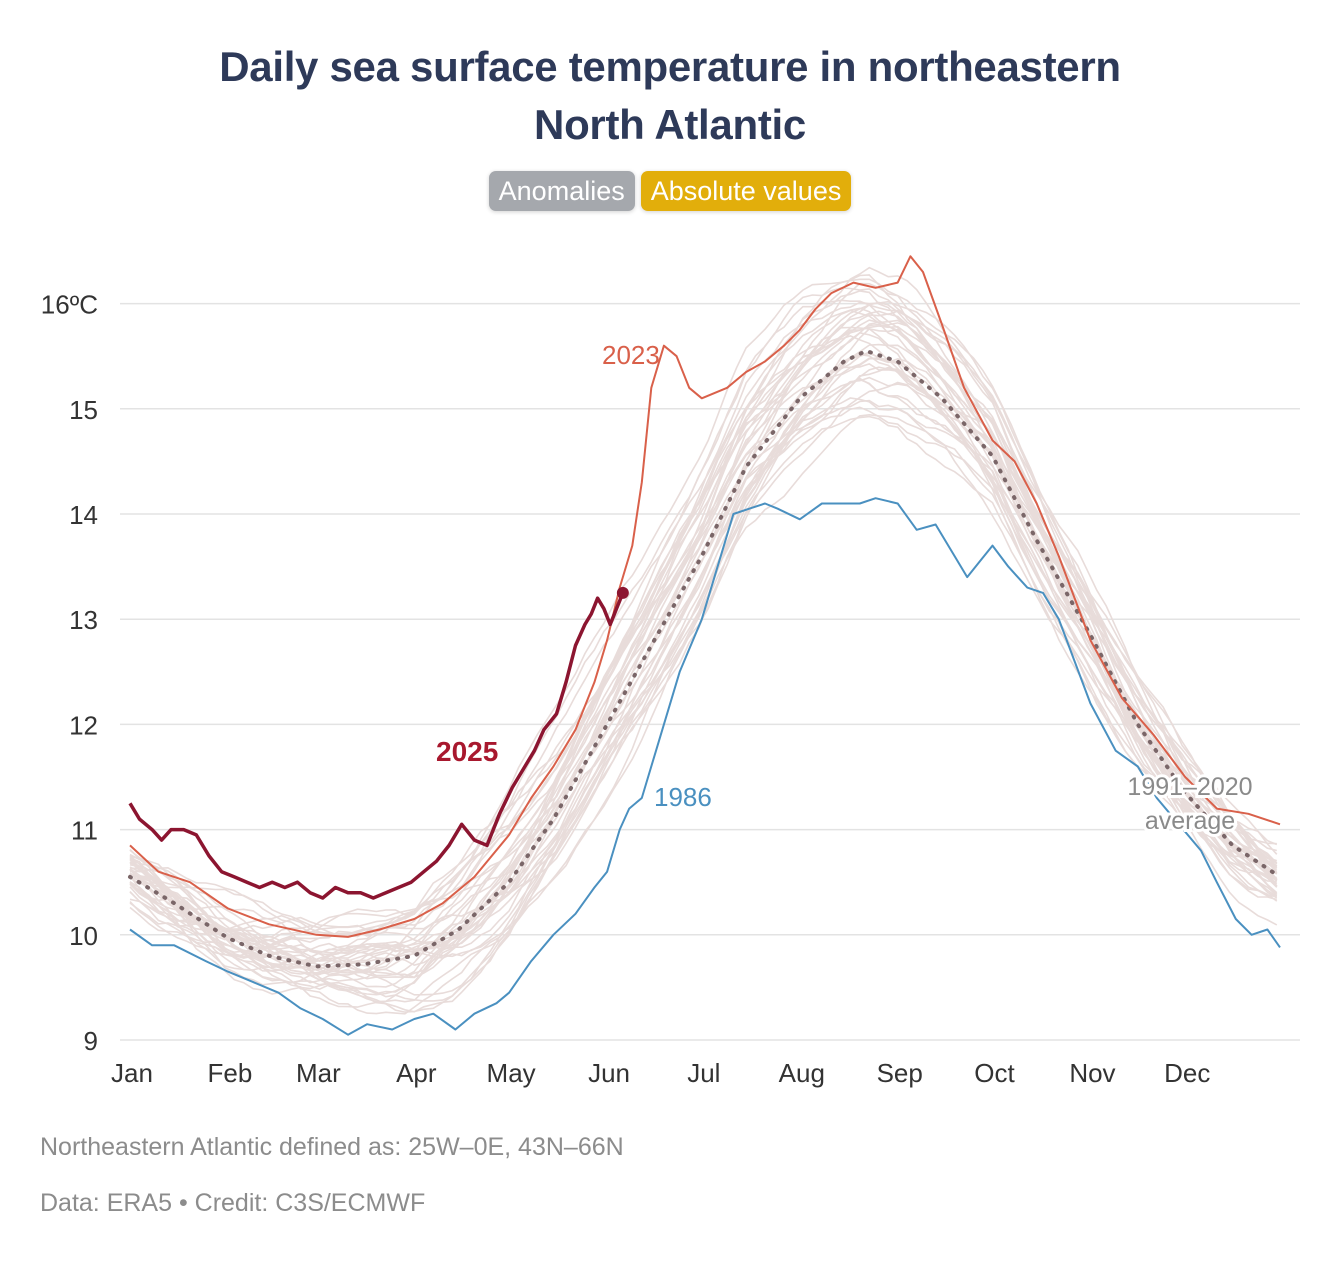 This screenshot has width=1340, height=1262. I want to click on average-label-halo: 1991–2020, so click(1189, 787).